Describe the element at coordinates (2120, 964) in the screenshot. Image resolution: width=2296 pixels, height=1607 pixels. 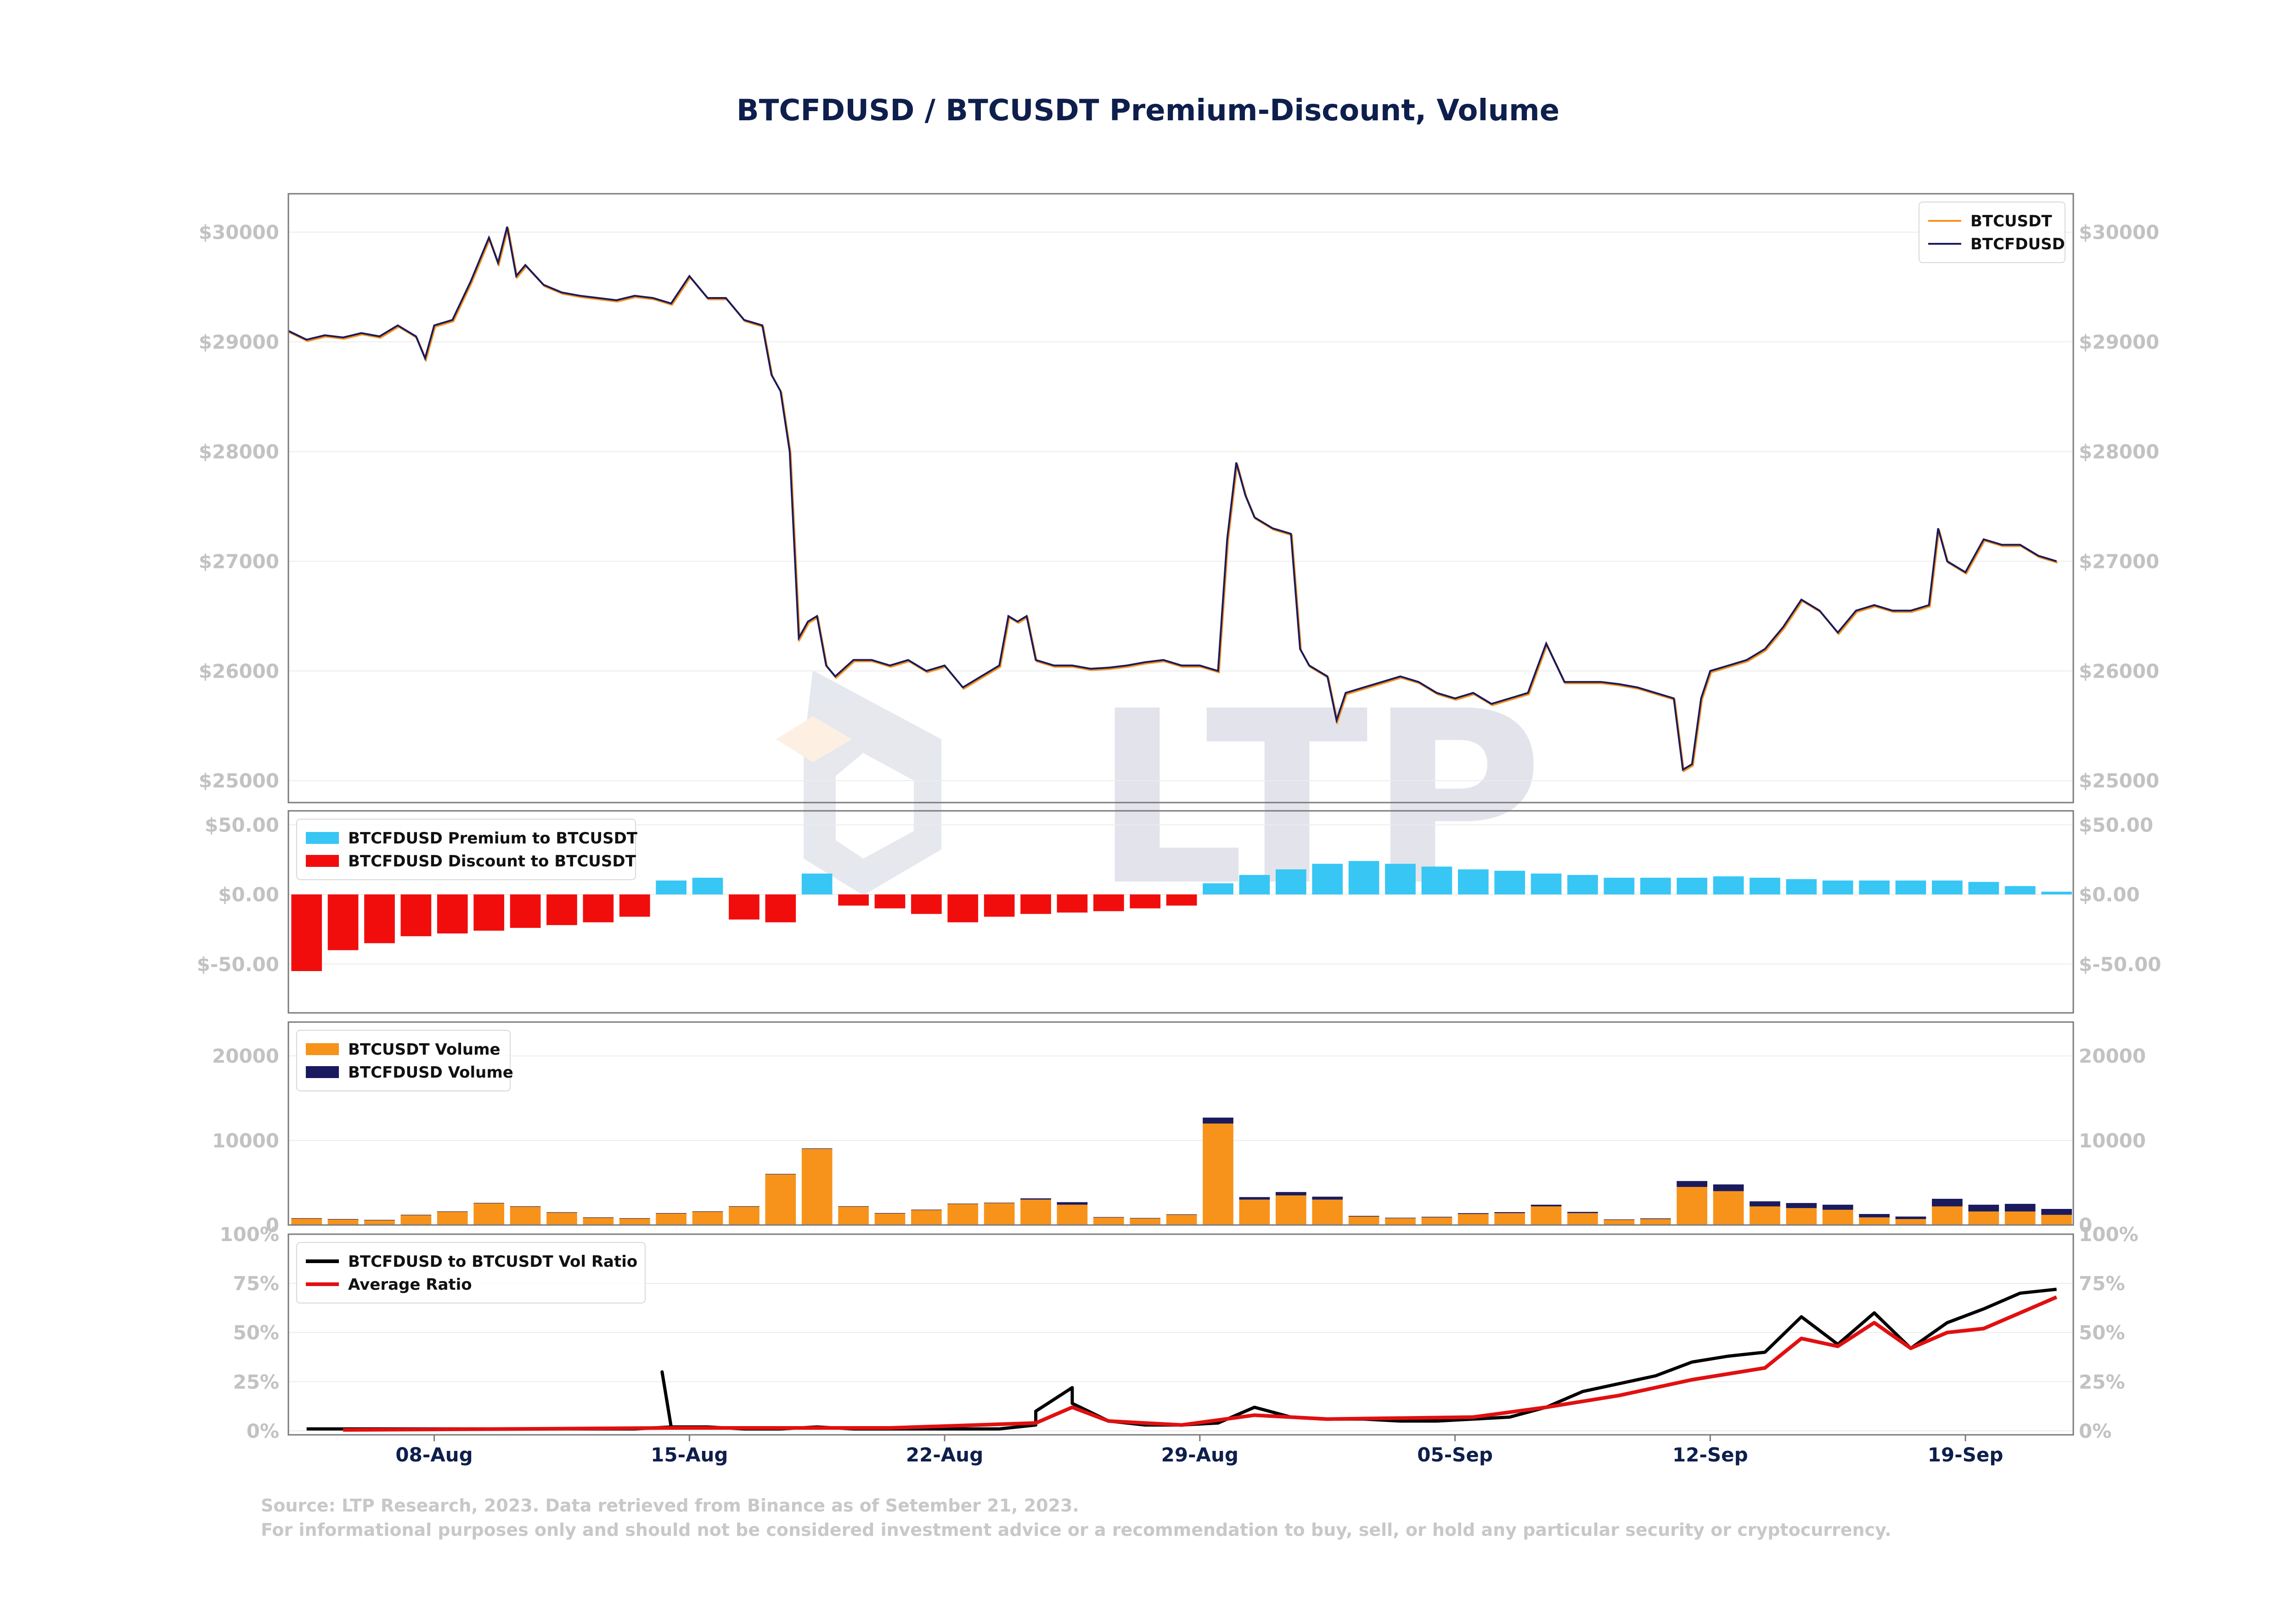
I see `y-tick-label-right: $-50.00` at that location.